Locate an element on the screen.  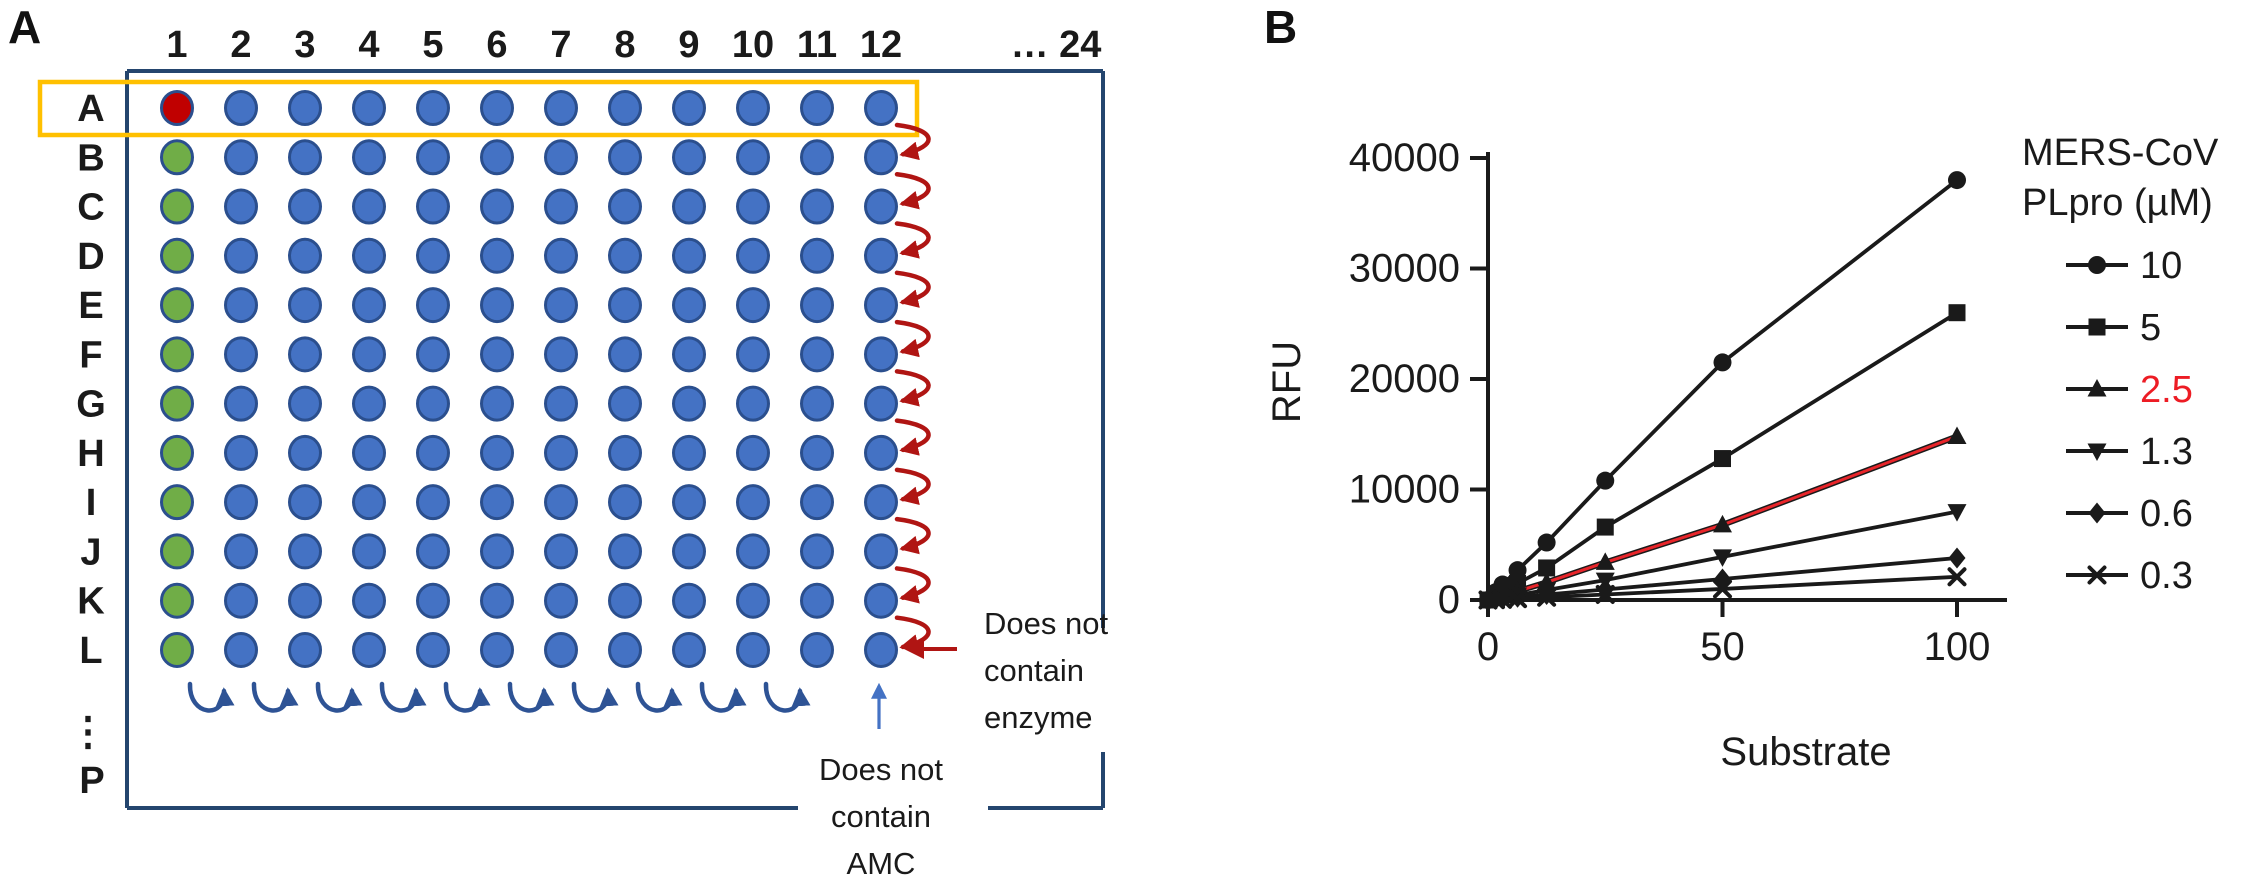
series-2.5-point-100 is located at coordinates (1957, 435).